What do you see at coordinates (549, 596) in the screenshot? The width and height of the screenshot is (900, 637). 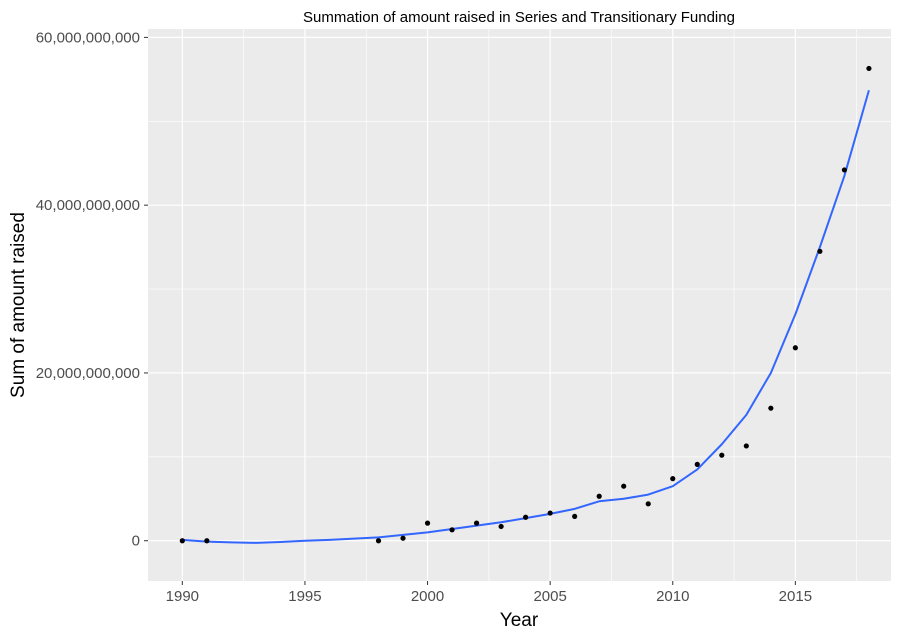 I see `x-tick-label: 2005` at bounding box center [549, 596].